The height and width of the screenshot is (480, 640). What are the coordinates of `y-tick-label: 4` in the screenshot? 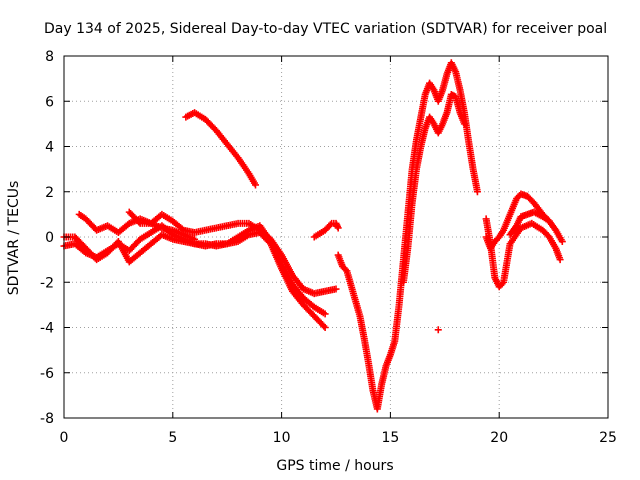 It's located at (49, 148).